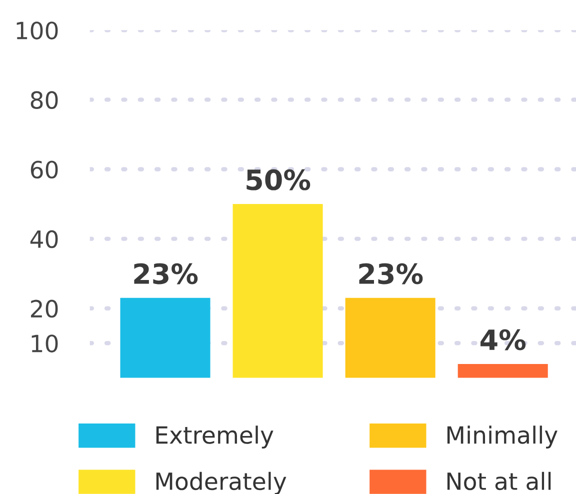 The width and height of the screenshot is (576, 494). Describe the element at coordinates (278, 179) in the screenshot. I see `data-label: 50%` at that location.